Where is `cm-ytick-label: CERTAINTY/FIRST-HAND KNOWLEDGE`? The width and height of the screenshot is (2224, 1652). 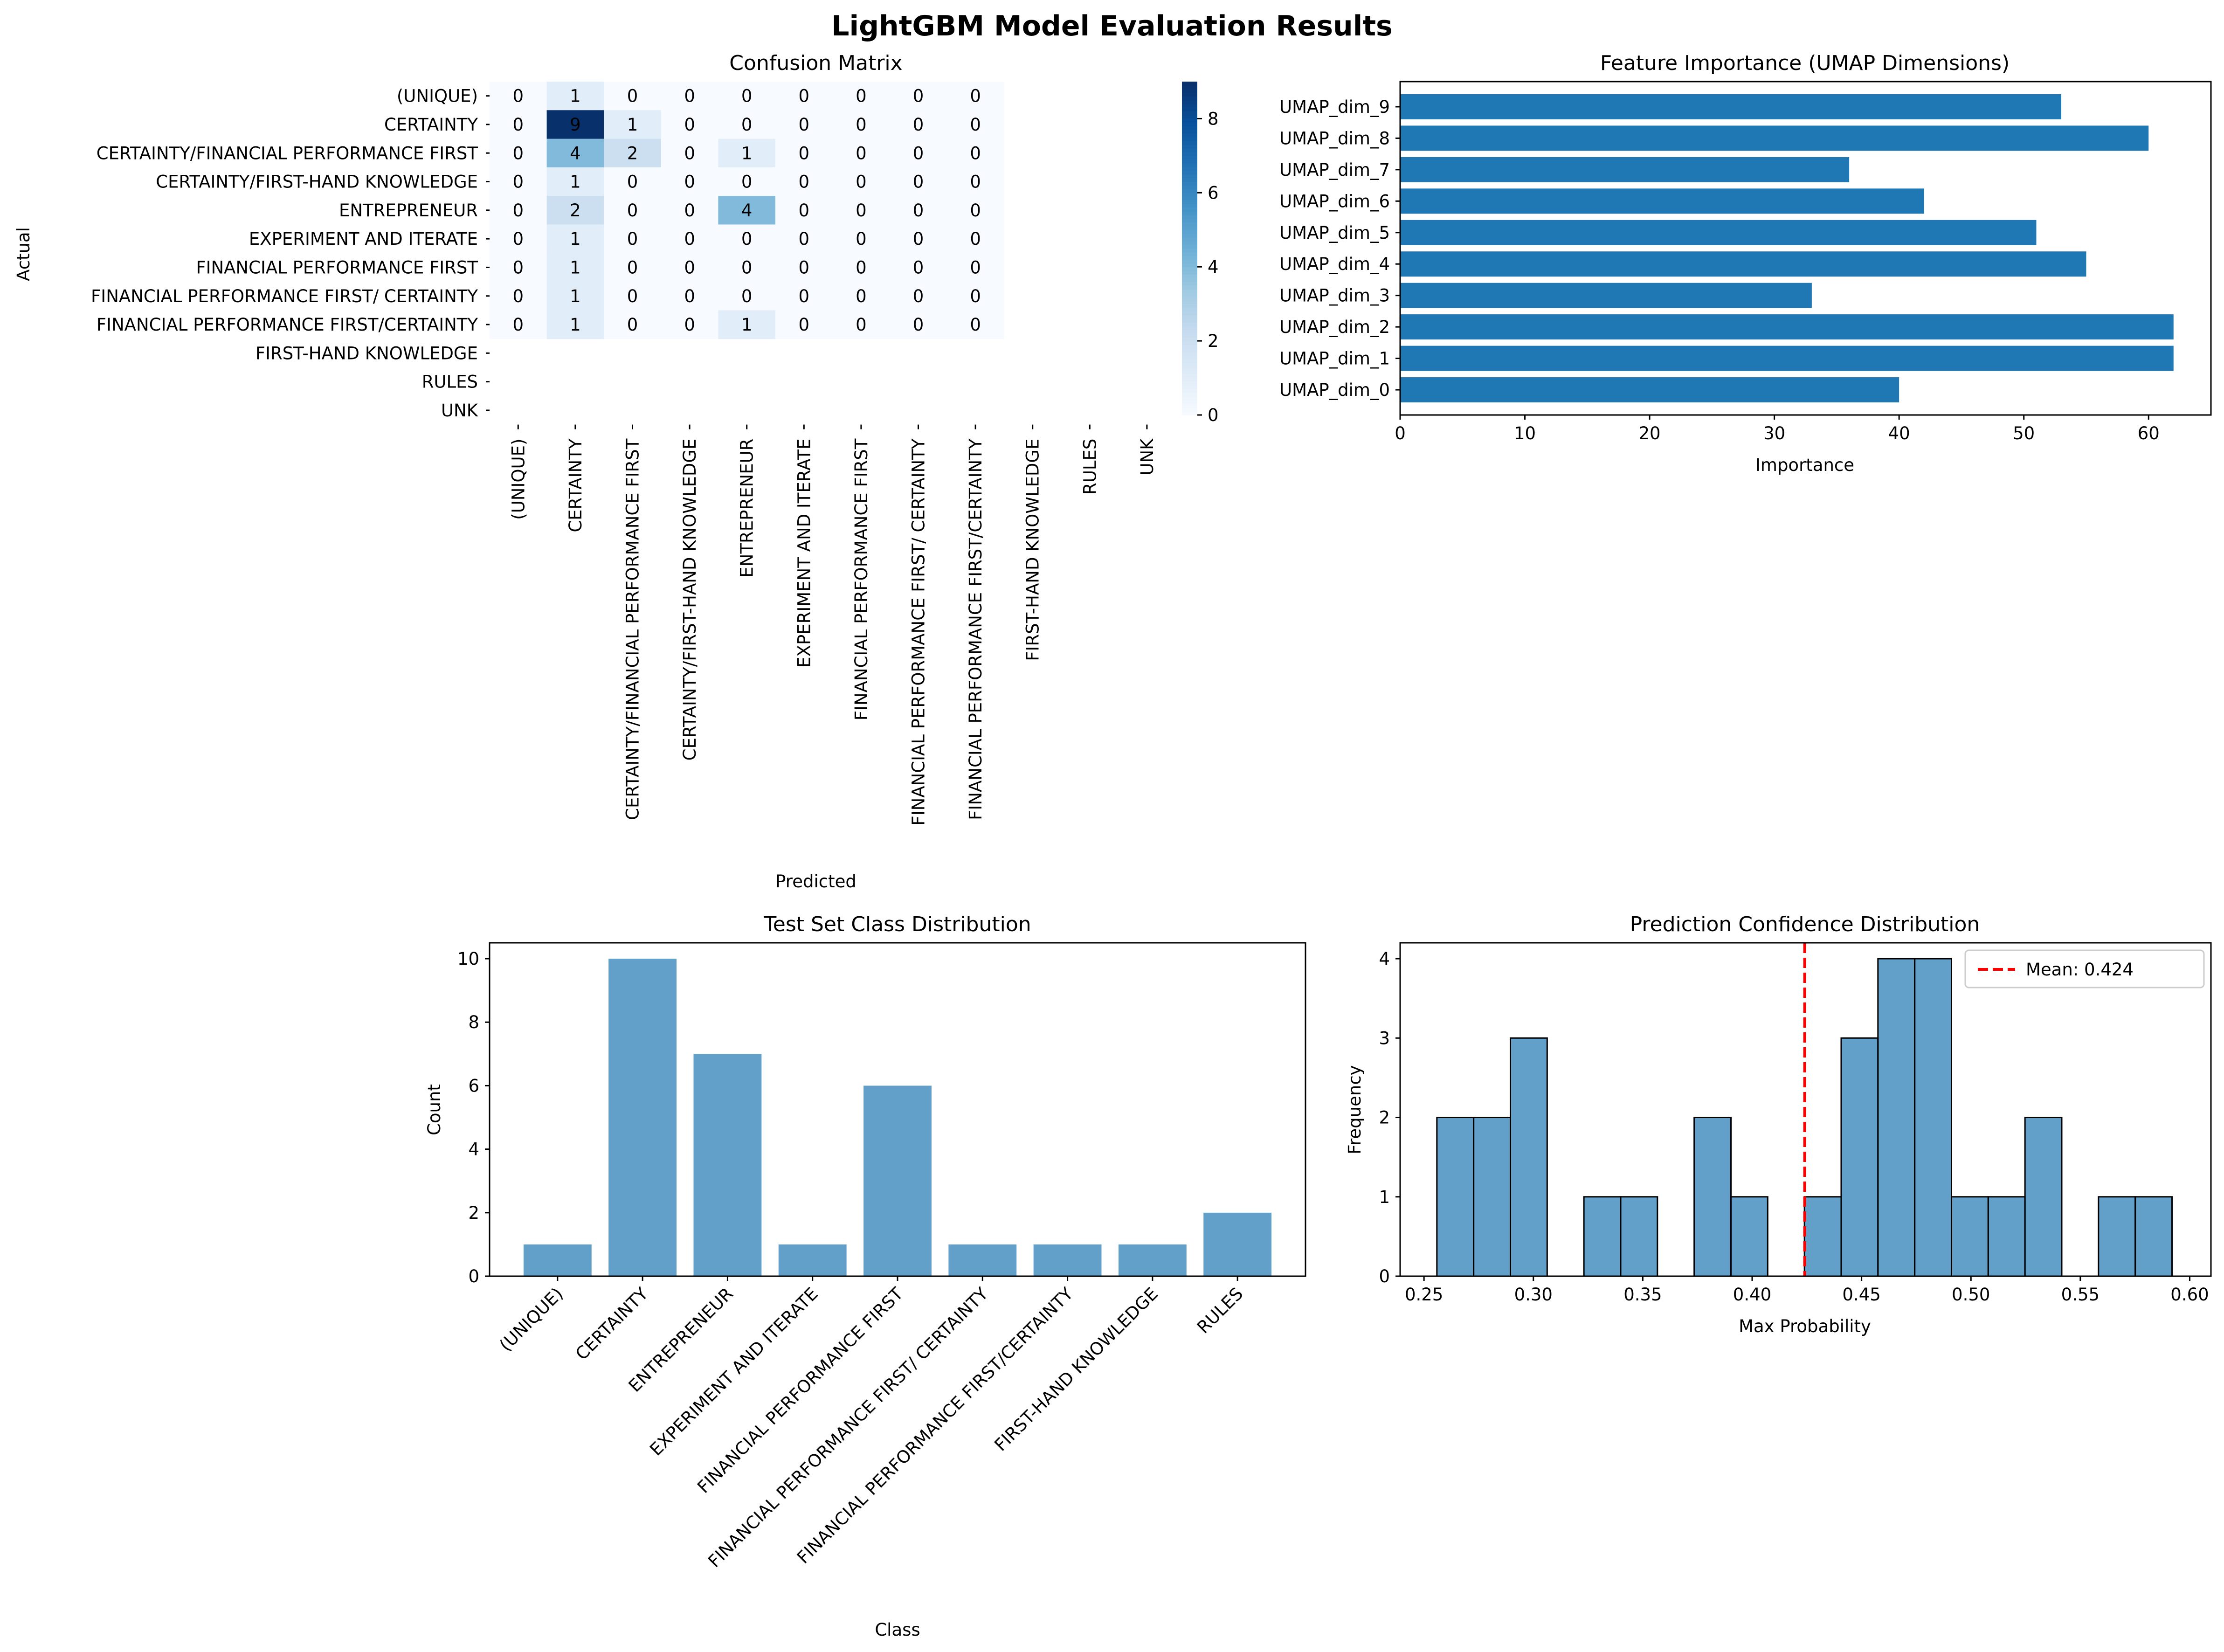
cm-ytick-label: CERTAINTY/FIRST-HAND KNOWLEDGE is located at coordinates (317, 182).